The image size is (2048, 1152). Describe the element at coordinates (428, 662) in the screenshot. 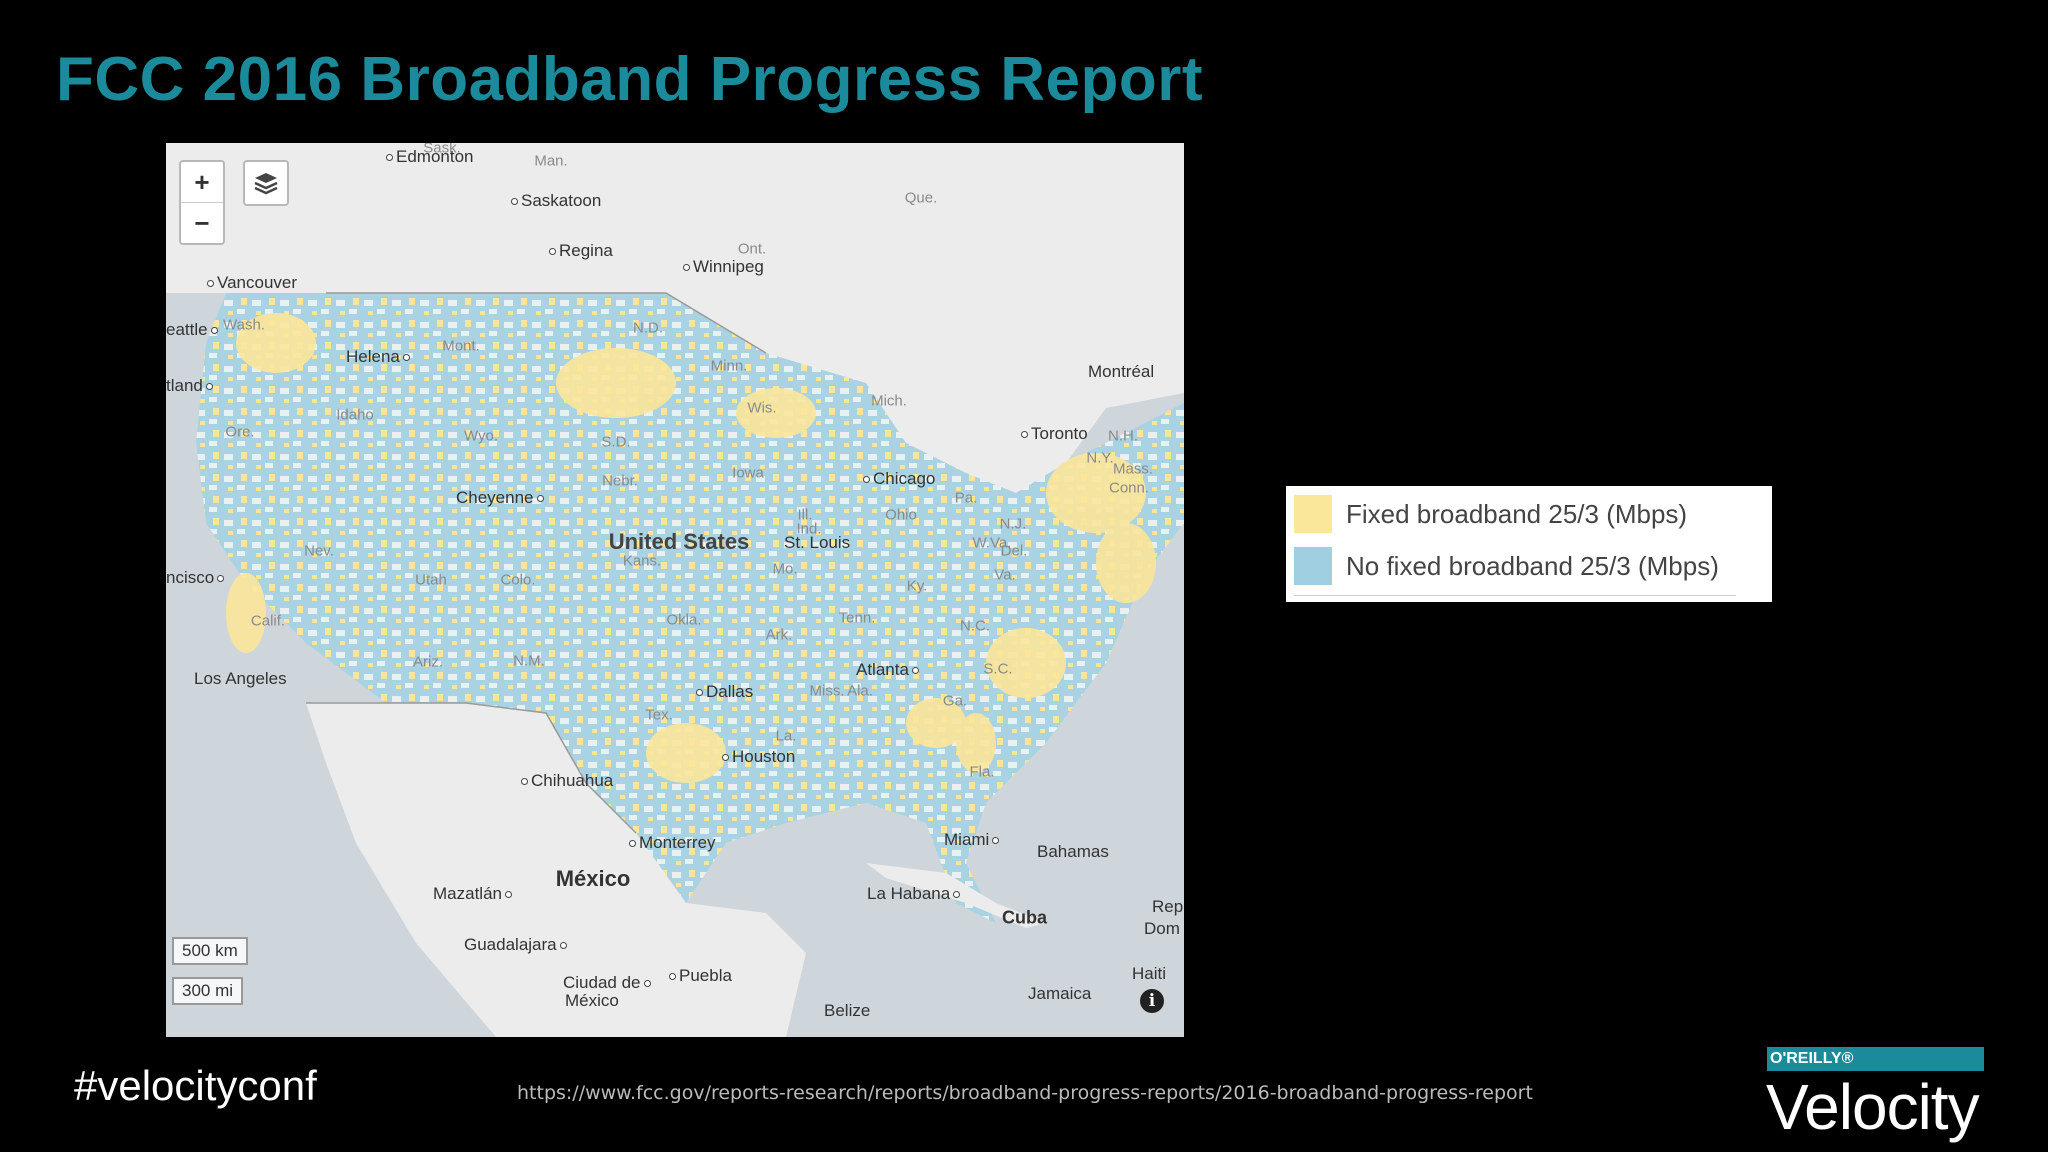

I see `region-label: Ariz.` at that location.